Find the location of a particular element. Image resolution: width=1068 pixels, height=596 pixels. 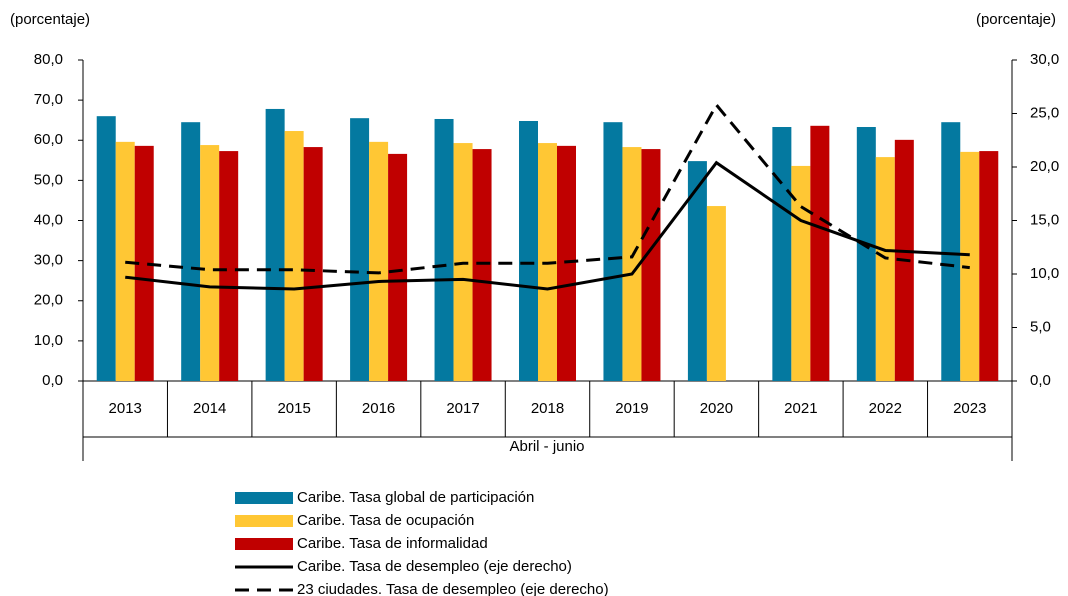

y-tick-label: 30,0 is located at coordinates (48, 260).